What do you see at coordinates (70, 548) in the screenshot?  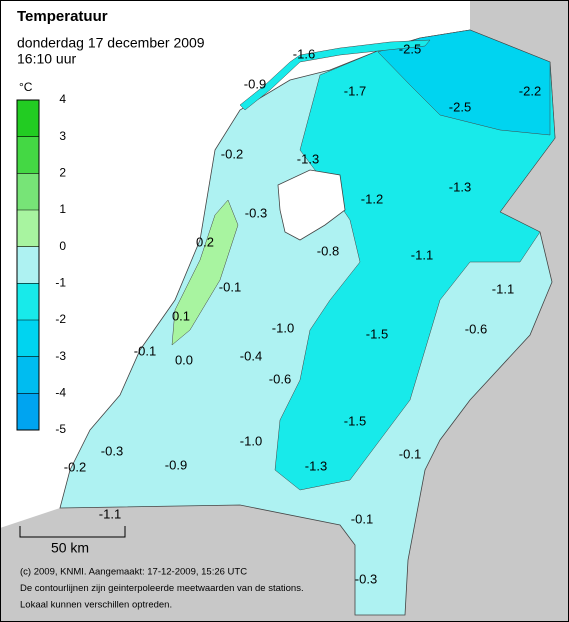 I see `scale-label: 50 km` at bounding box center [70, 548].